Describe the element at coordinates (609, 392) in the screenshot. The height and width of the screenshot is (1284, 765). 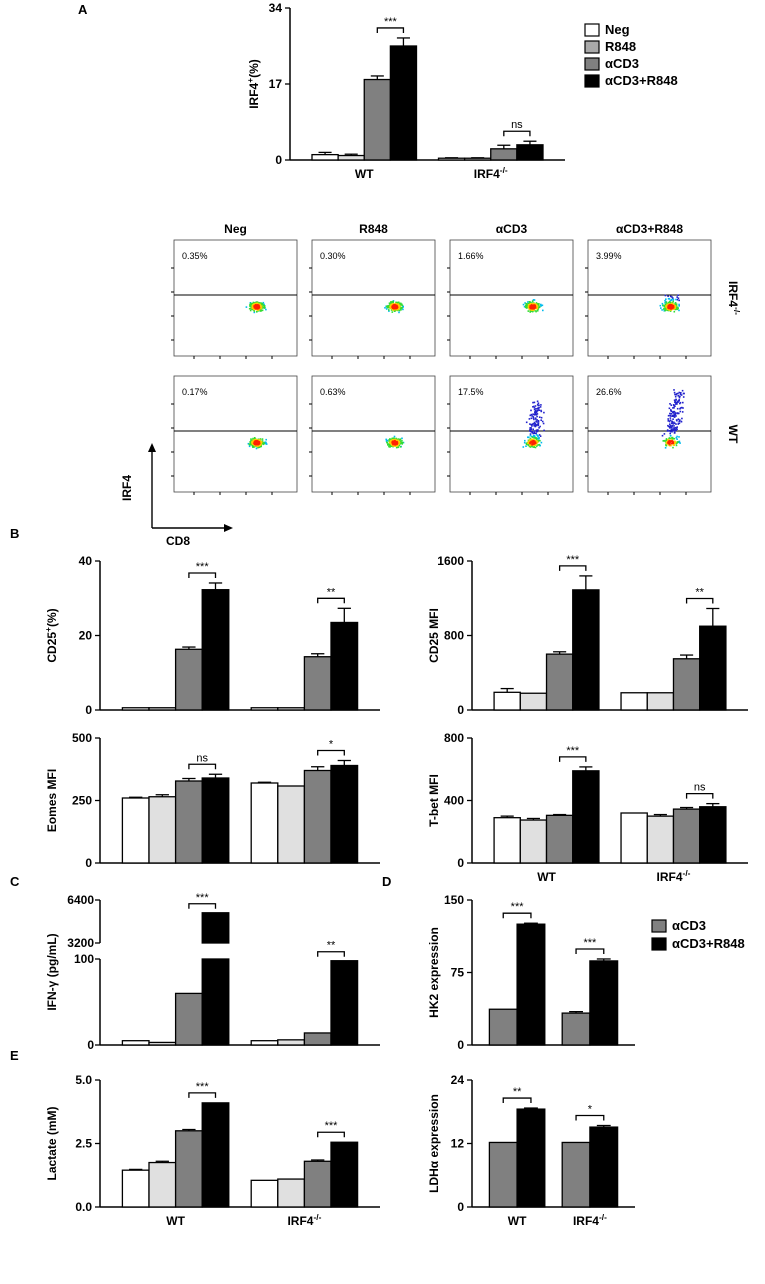
I see `flow-percentage: 26.6%` at that location.